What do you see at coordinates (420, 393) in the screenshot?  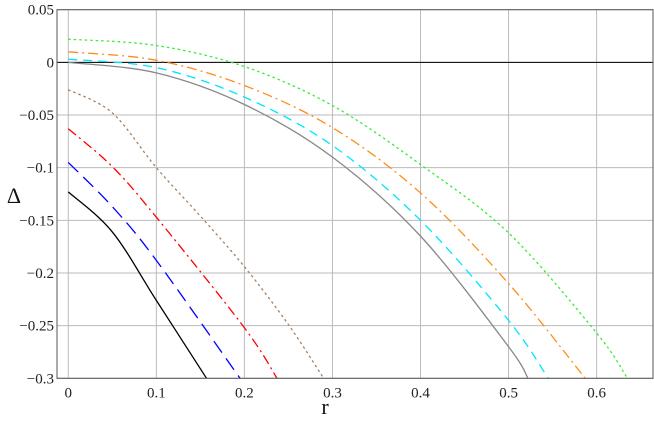 I see `x-tick-label: 0.4` at bounding box center [420, 393].